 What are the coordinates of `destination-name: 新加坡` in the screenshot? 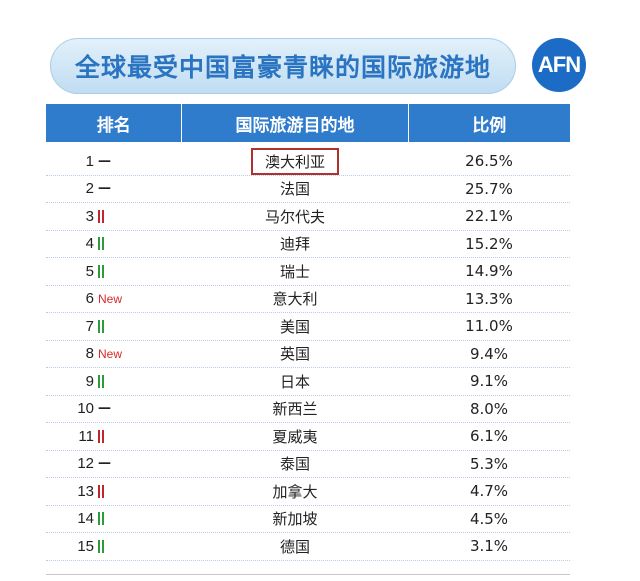 It's located at (295, 519).